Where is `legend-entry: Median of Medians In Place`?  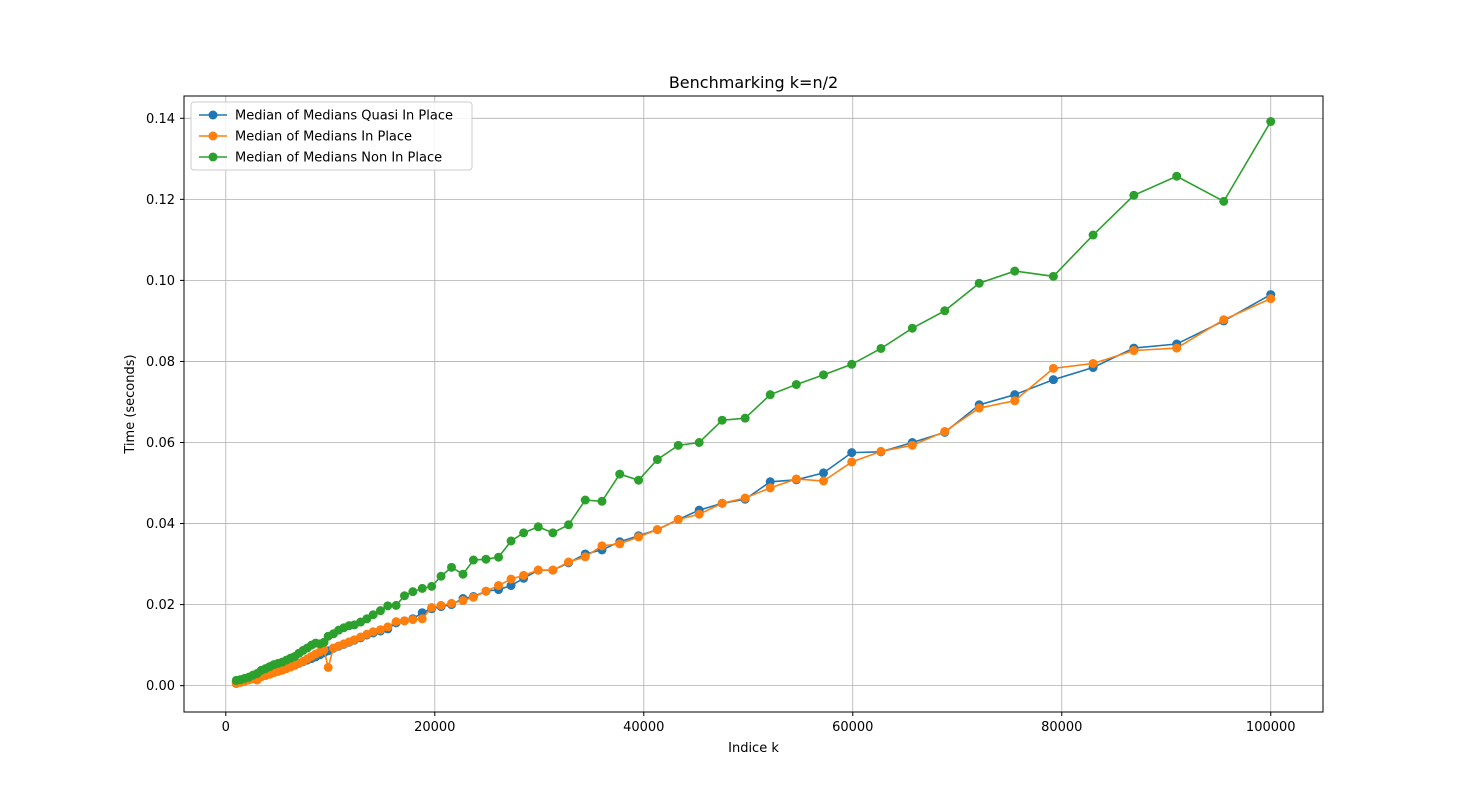 legend-entry: Median of Medians In Place is located at coordinates (305, 137).